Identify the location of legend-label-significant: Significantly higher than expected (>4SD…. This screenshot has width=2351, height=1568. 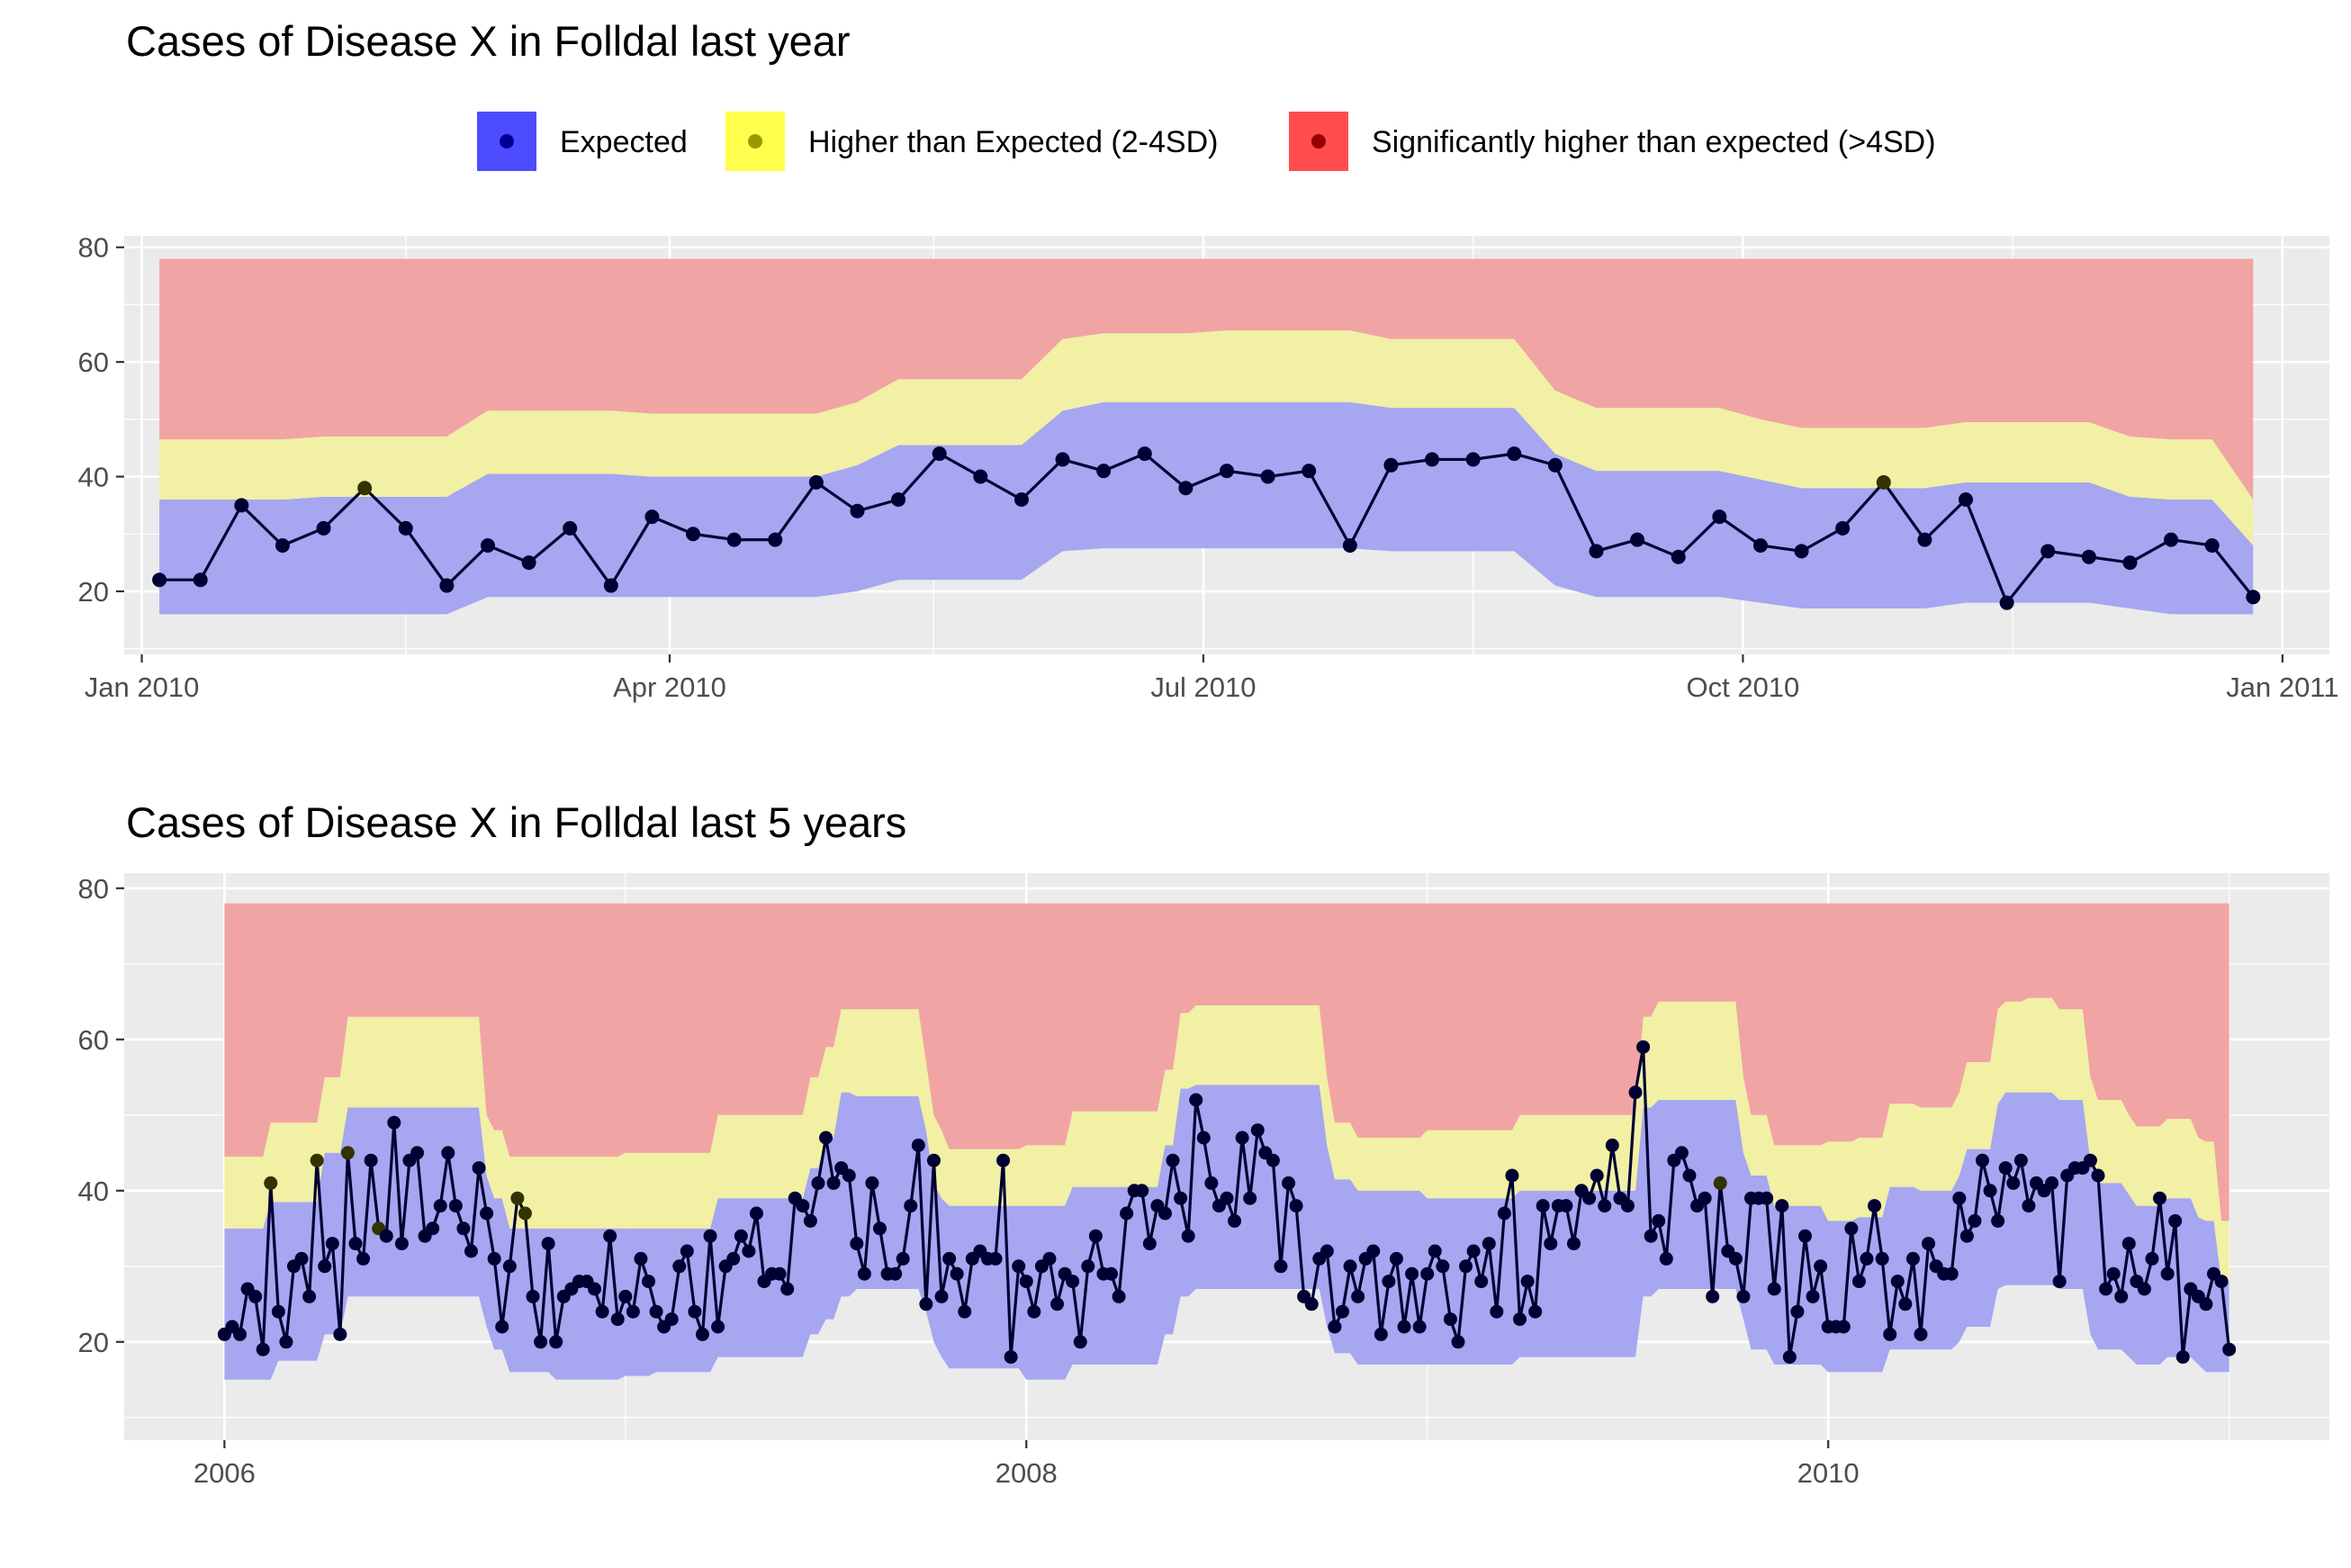
(1654, 142).